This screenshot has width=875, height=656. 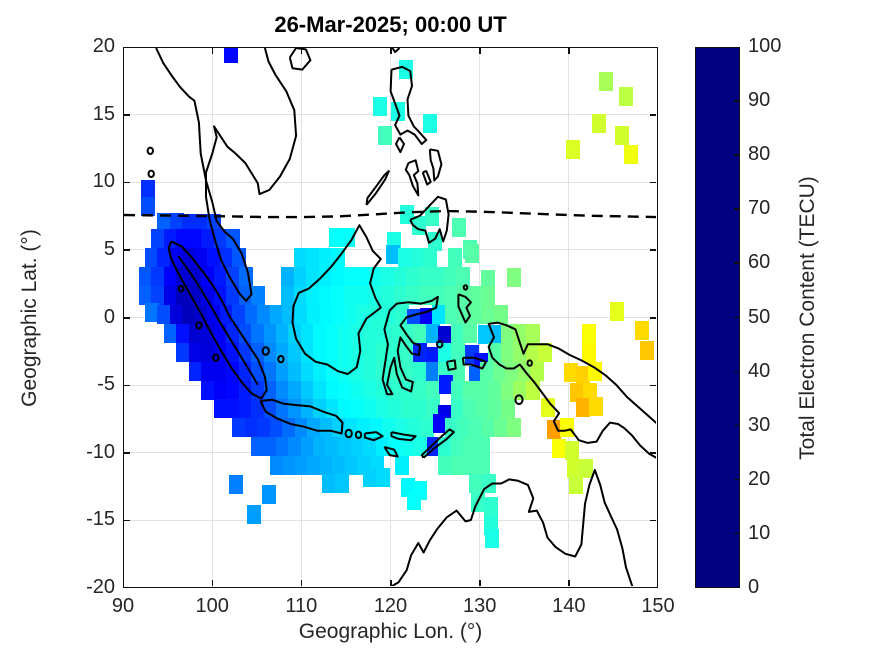 I want to click on colorbar-tick-label: 50, so click(x=759, y=316).